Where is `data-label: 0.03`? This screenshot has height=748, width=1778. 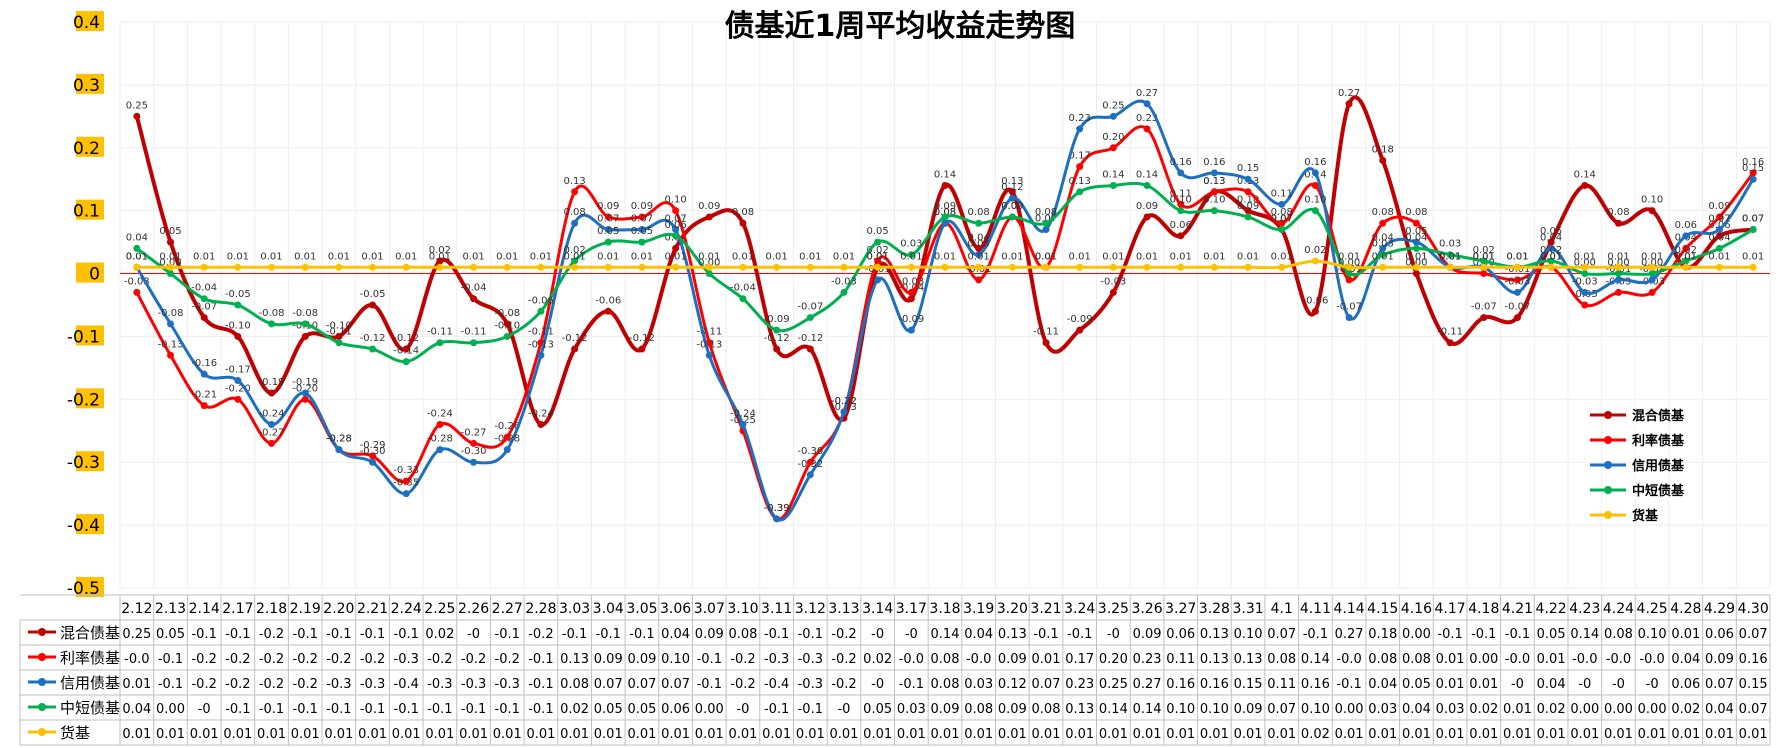
data-label: 0.03 is located at coordinates (1450, 244).